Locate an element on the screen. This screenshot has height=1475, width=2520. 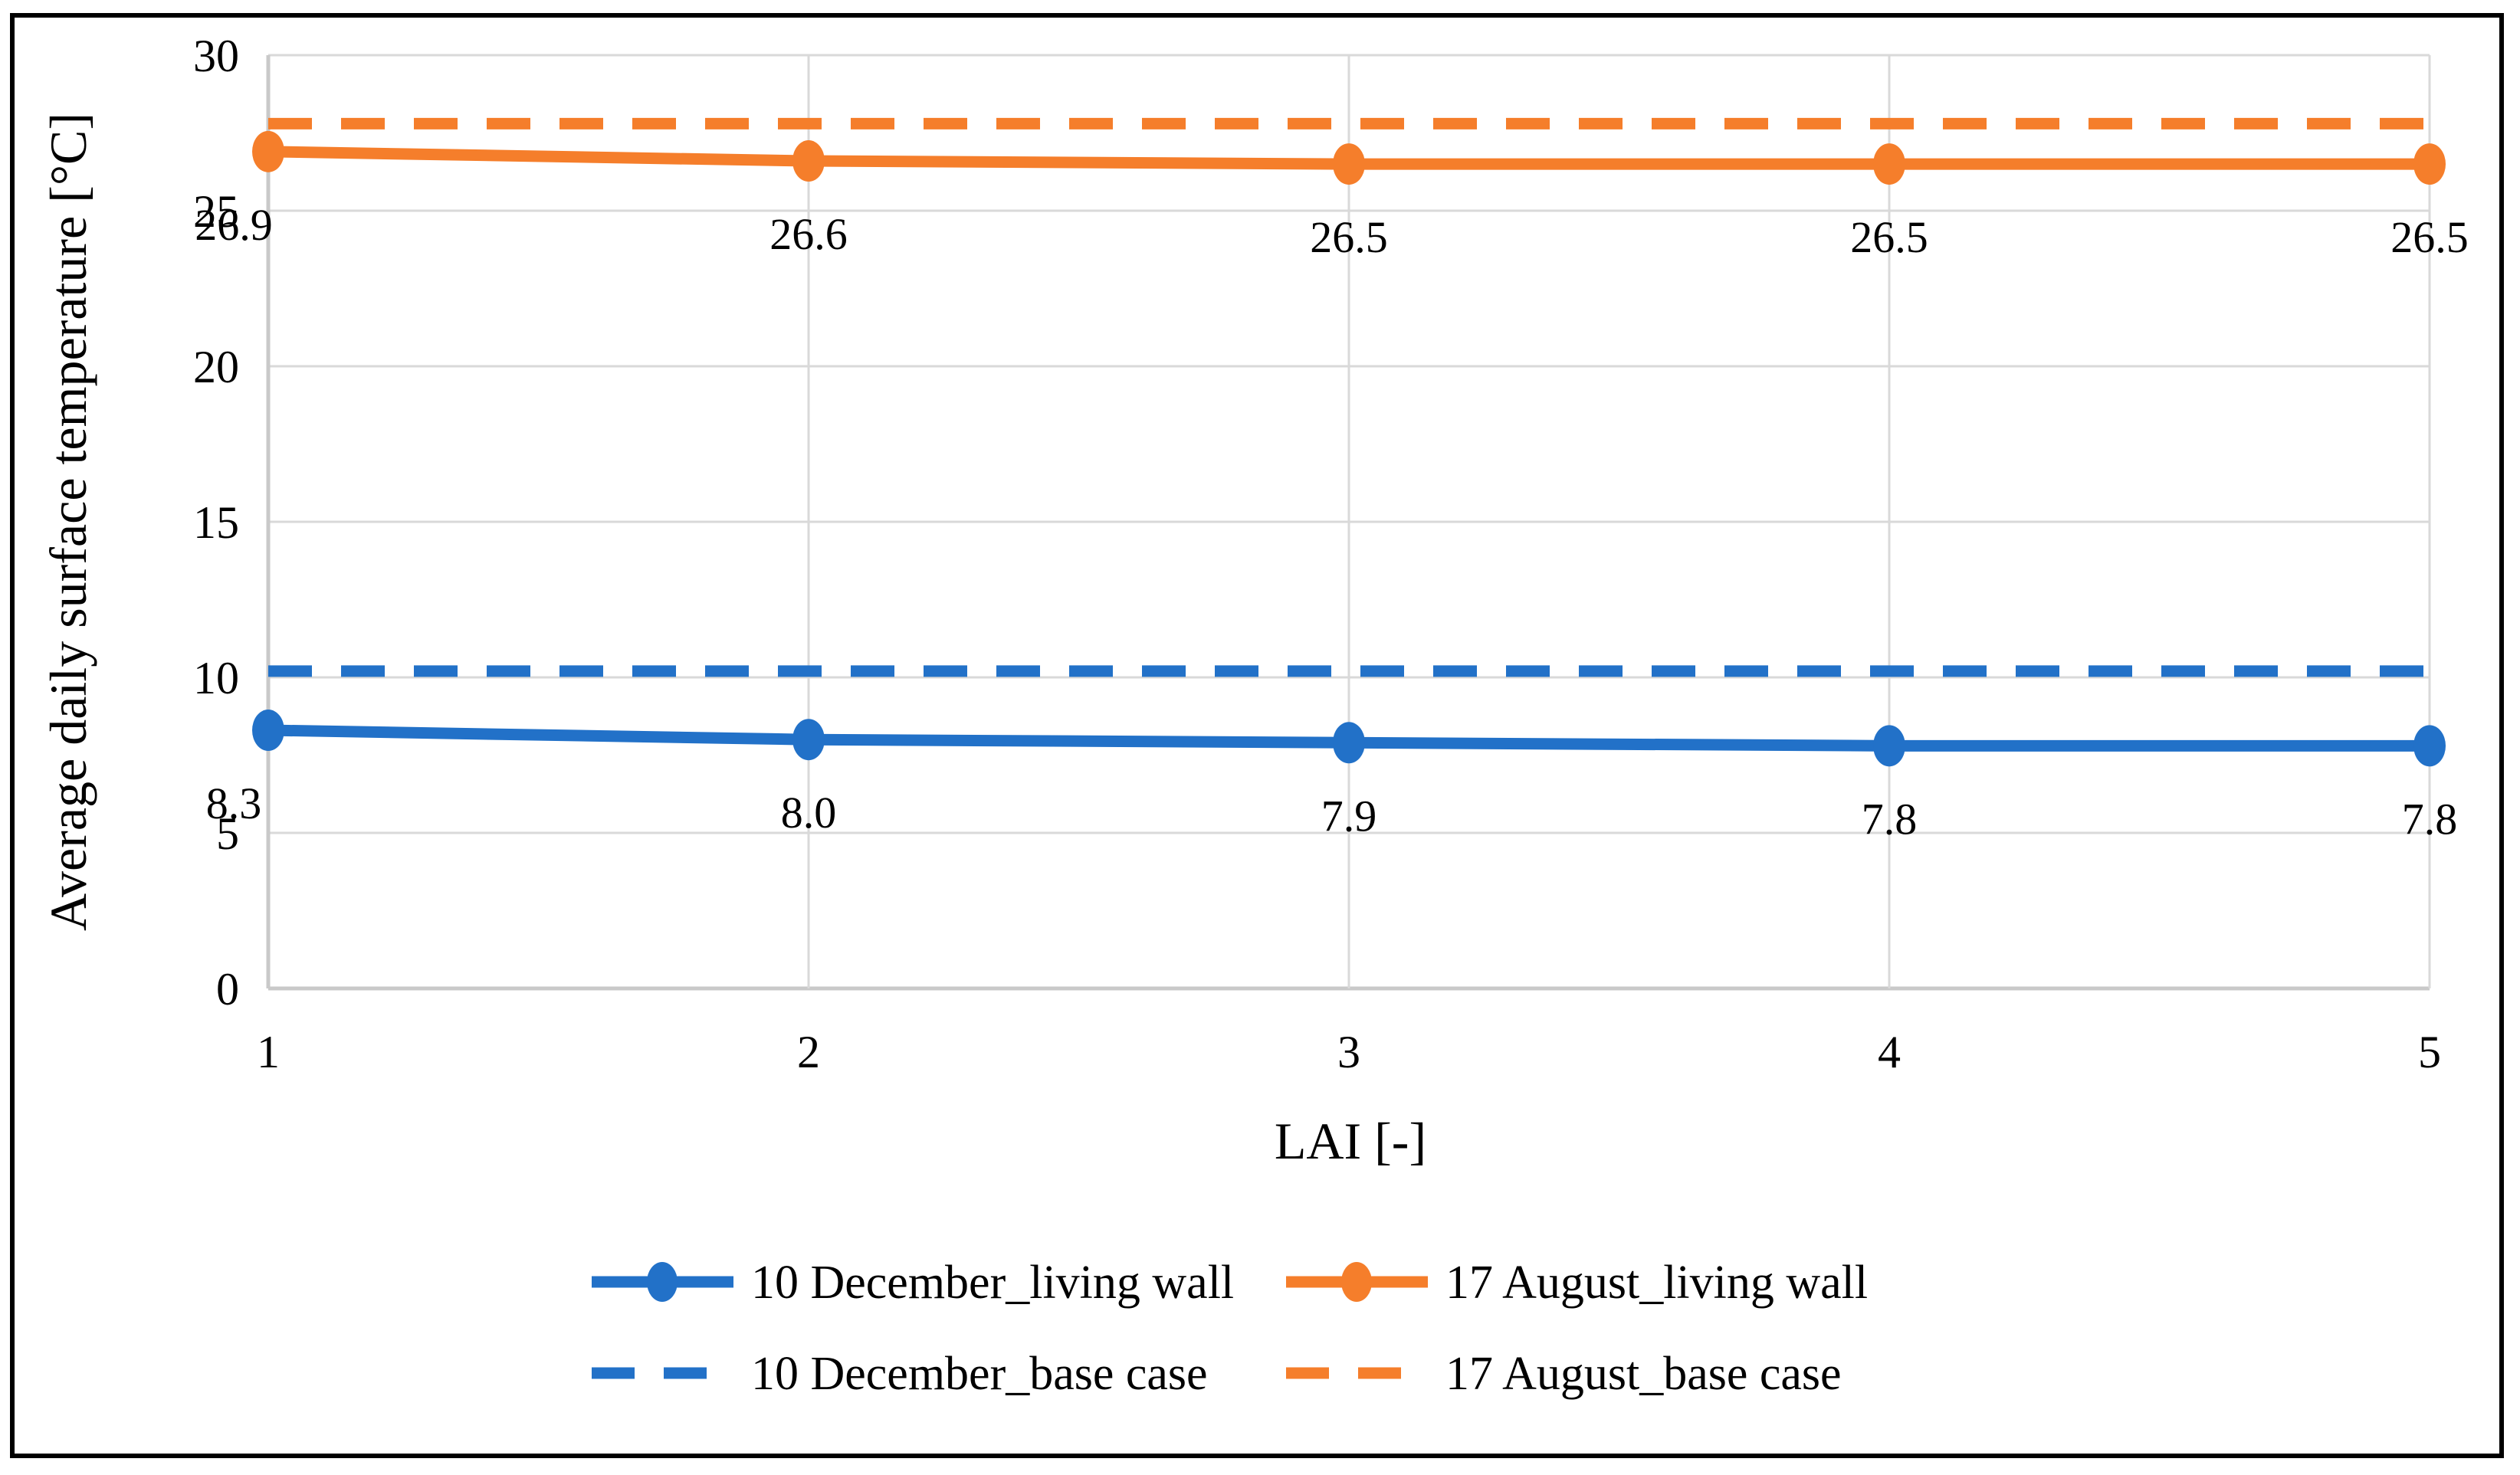
legend-label: 10 December_base case is located at coordinates (979, 1374).